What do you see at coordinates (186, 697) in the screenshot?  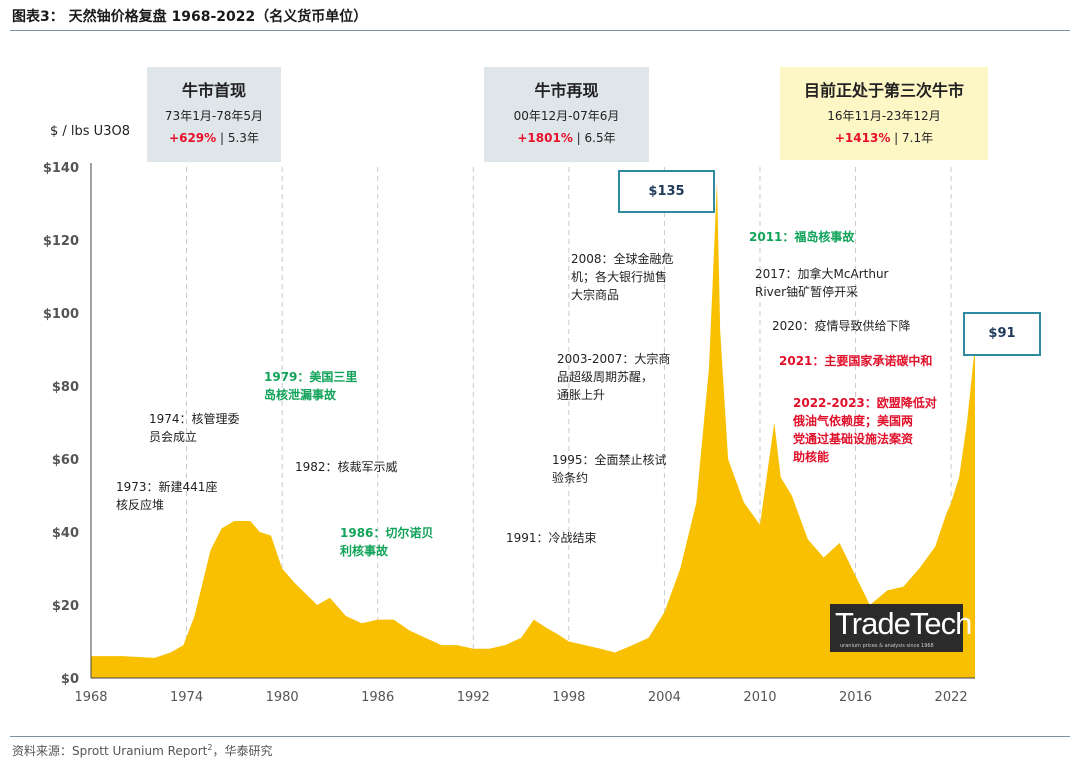 I see `x-tick-label: 1974` at bounding box center [186, 697].